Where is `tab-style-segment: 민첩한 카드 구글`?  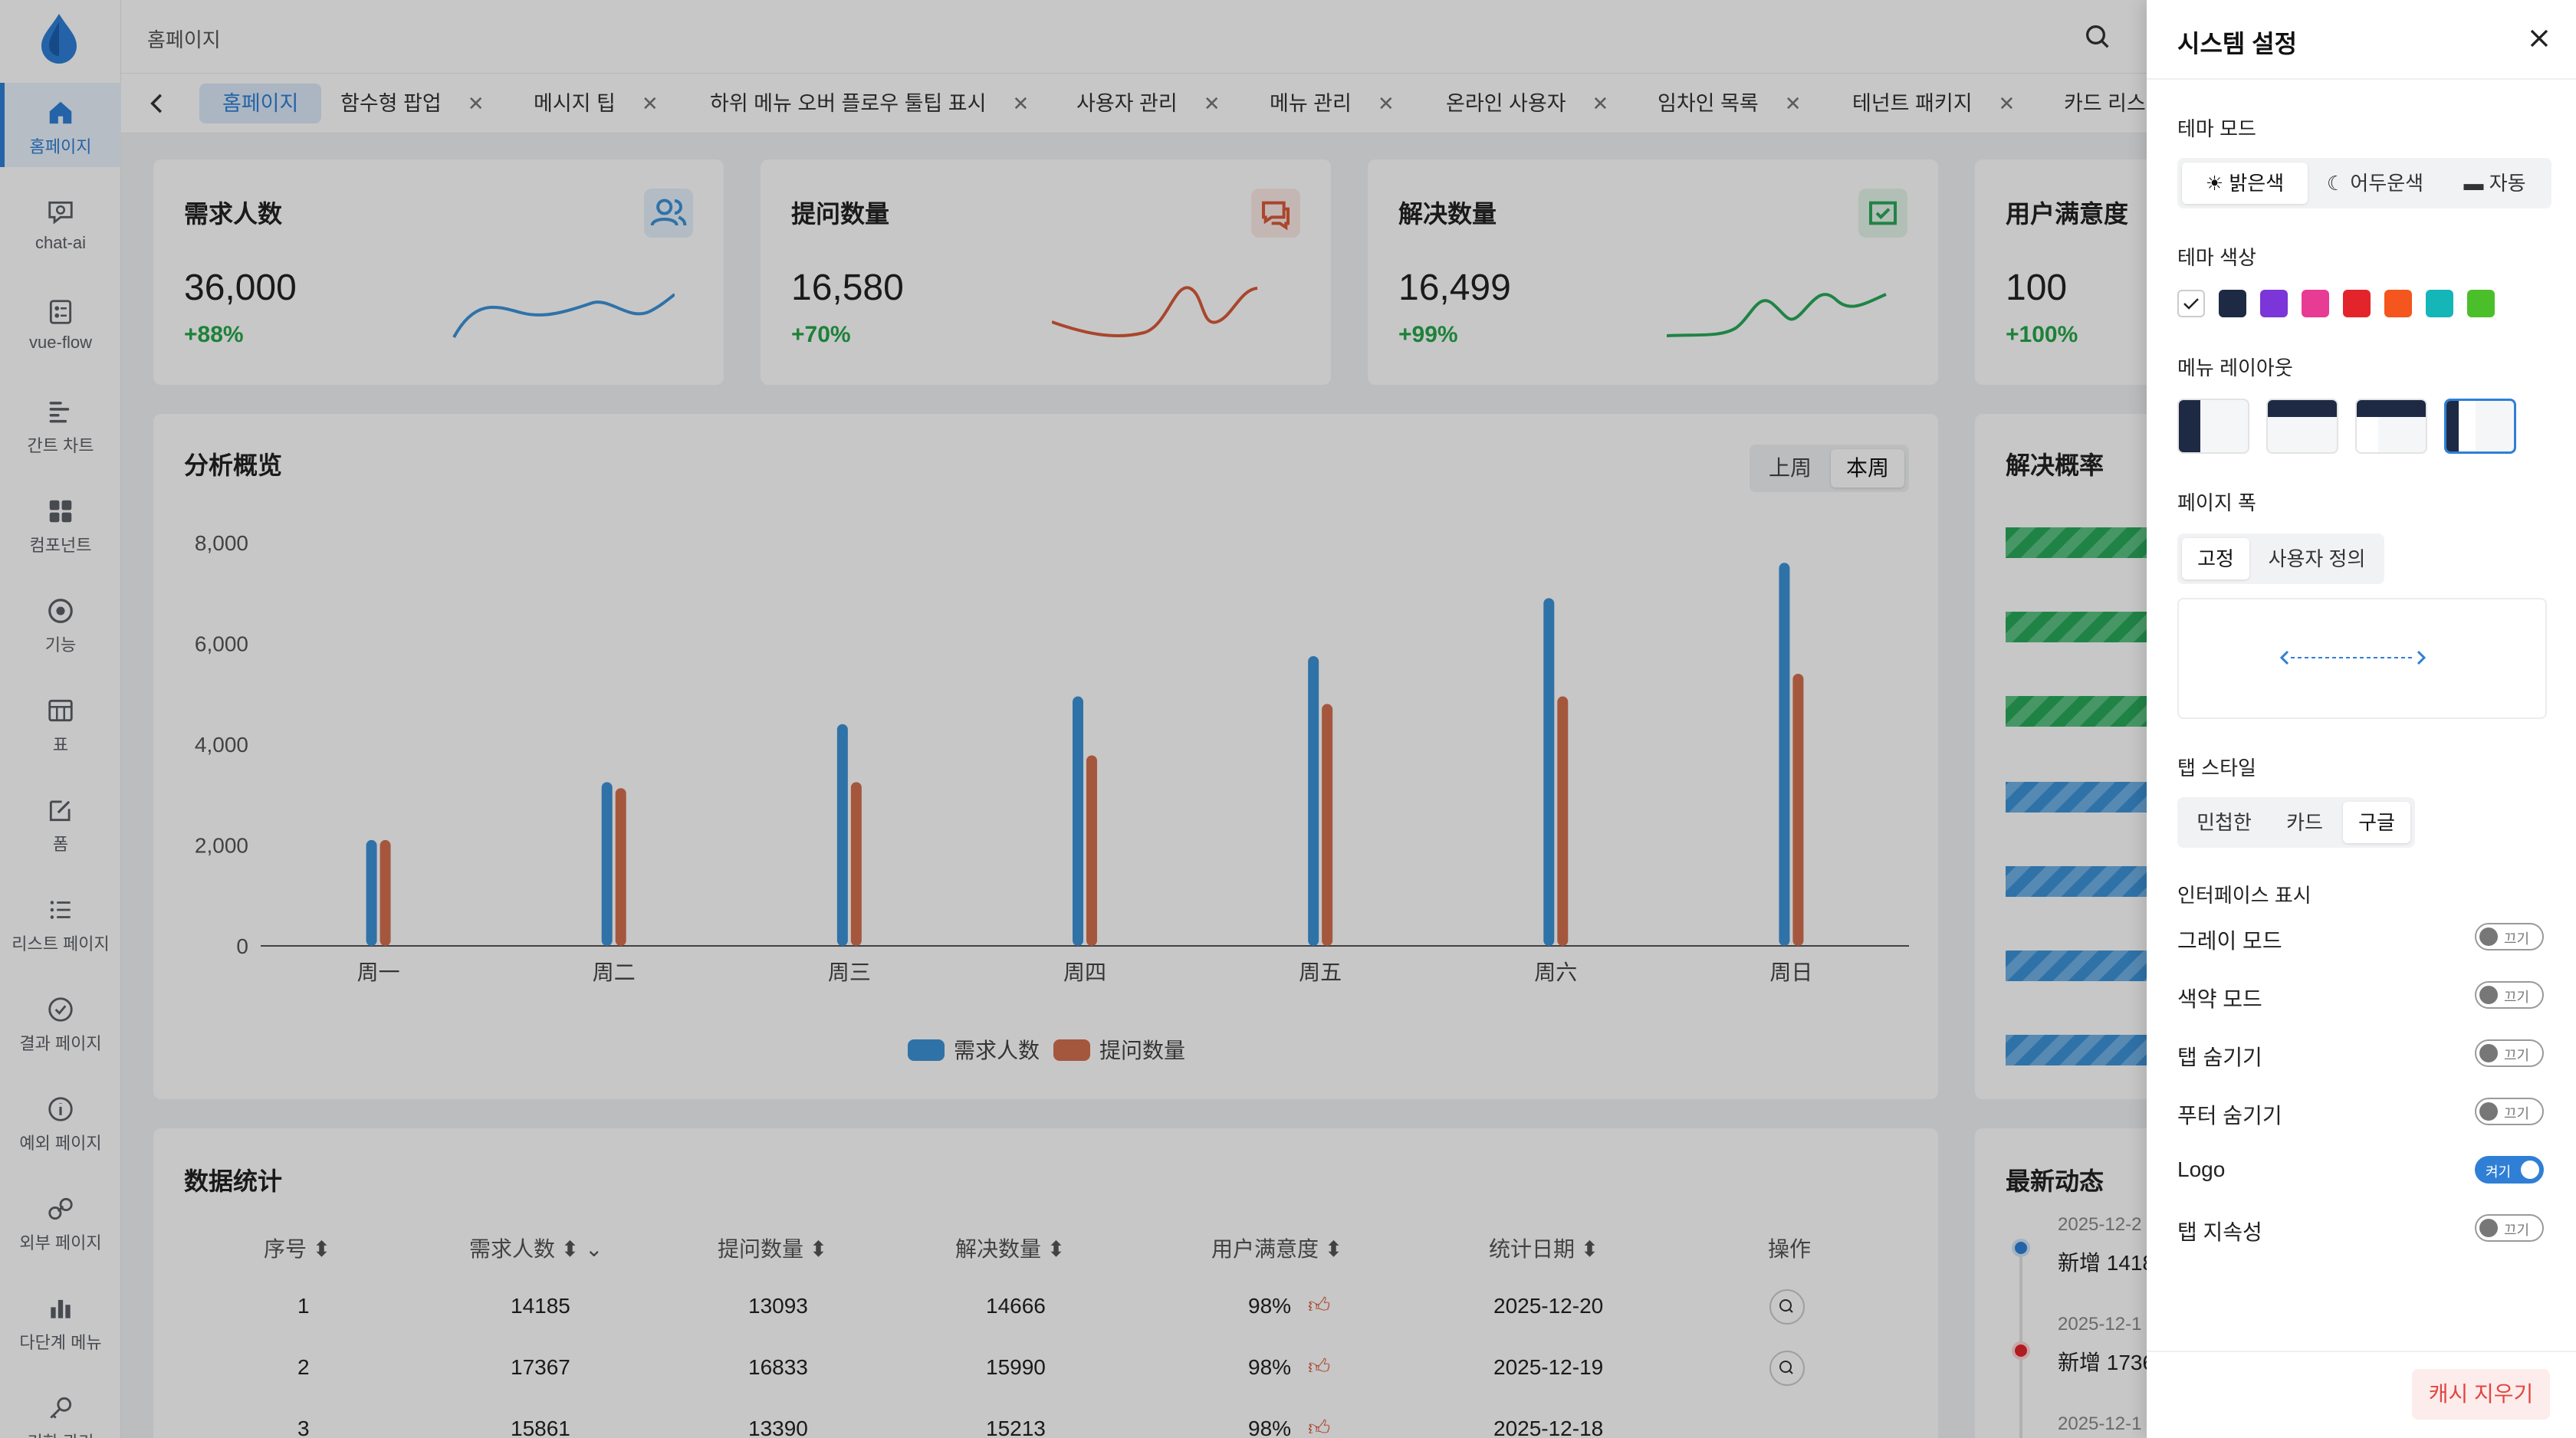 tab-style-segment: 민첩한 카드 구글 is located at coordinates (2296, 822).